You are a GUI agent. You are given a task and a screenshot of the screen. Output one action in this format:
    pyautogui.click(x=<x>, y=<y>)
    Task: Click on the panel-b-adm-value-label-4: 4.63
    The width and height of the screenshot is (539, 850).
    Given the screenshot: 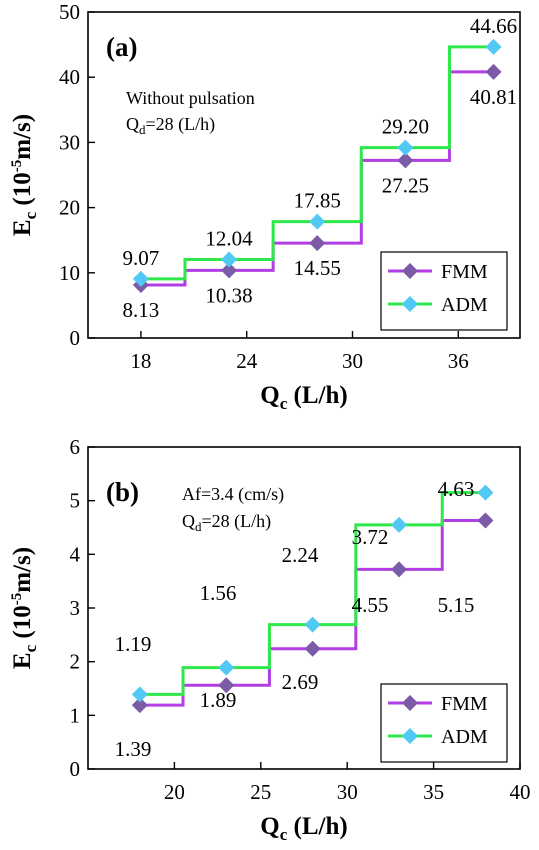 What is the action you would take?
    pyautogui.click(x=456, y=489)
    